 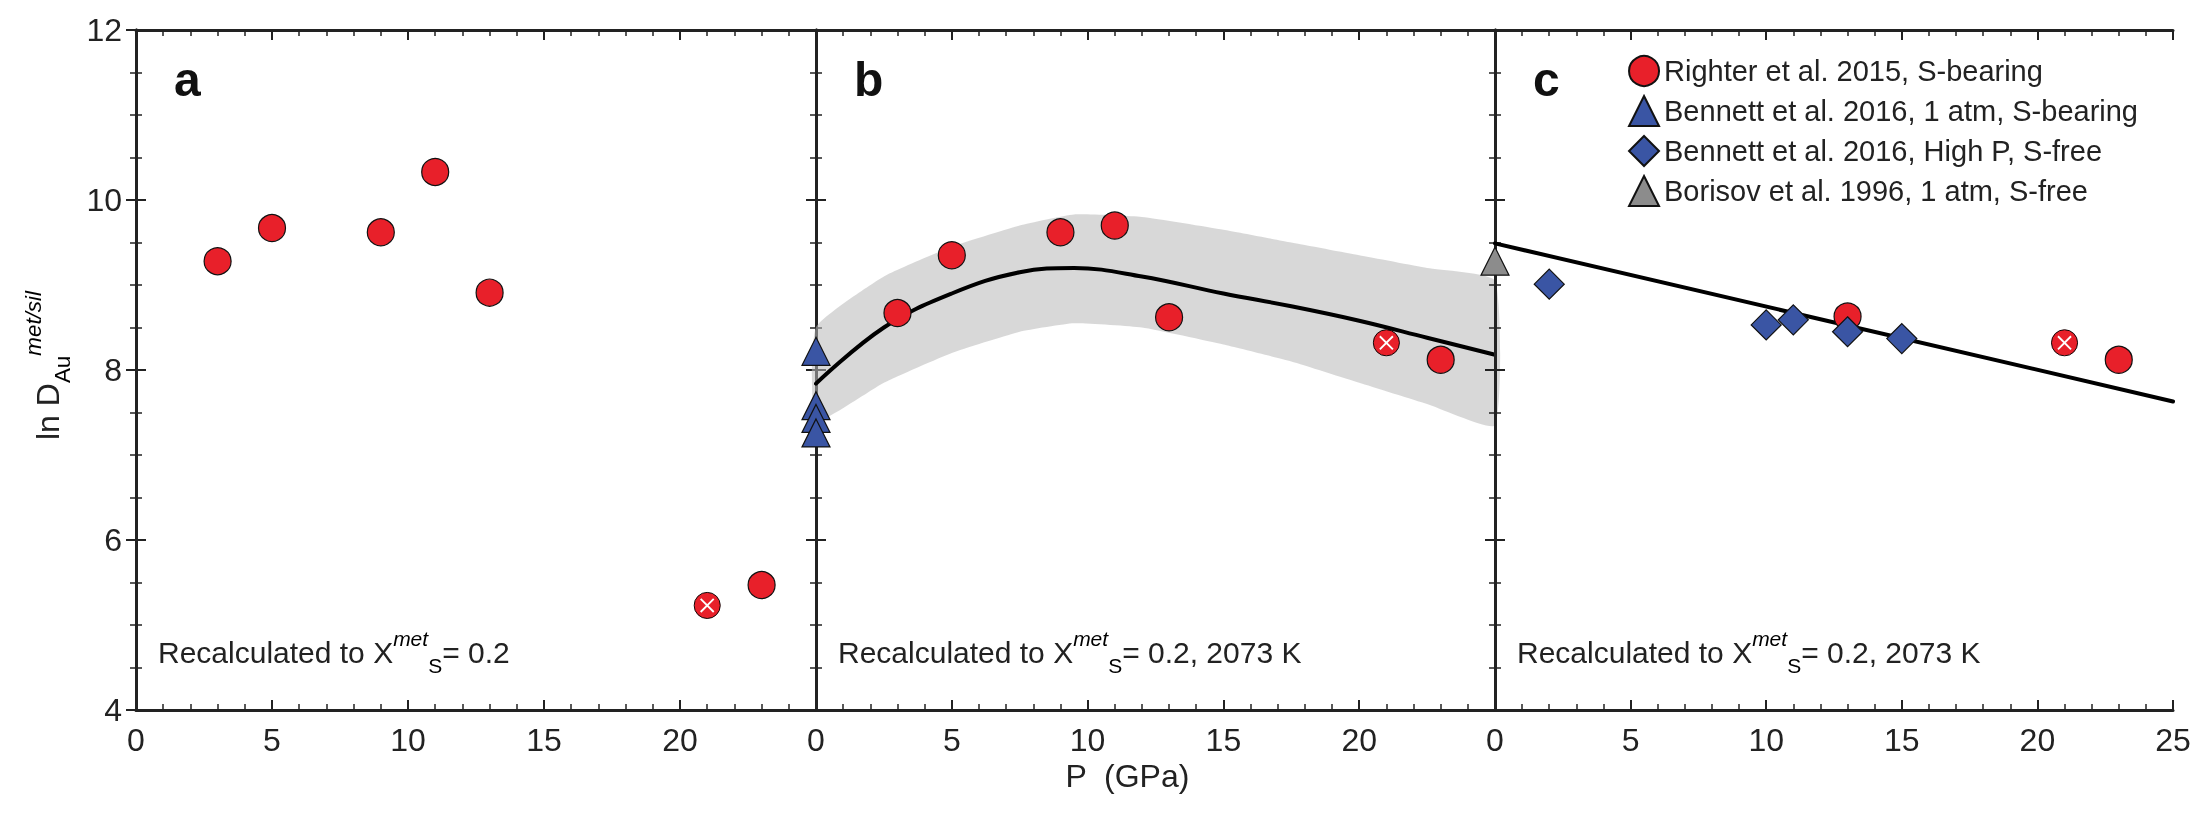 What do you see at coordinates (47, 364) in the screenshot?
I see `y-axis-title: ln DAumet/sil` at bounding box center [47, 364].